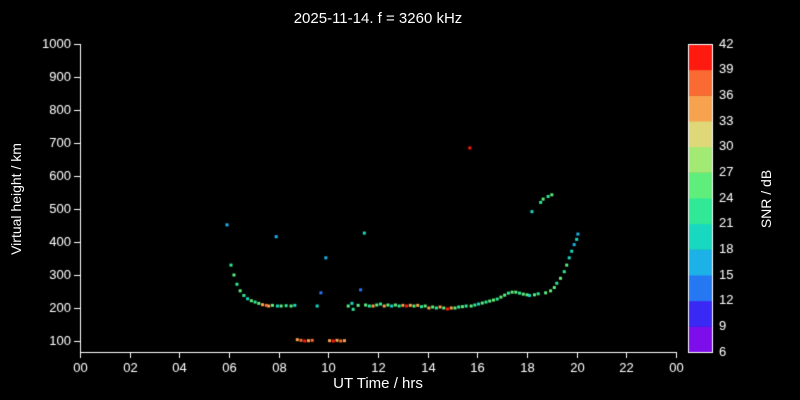  I want to click on x-axis-label: UT Time / hrs, so click(378, 383).